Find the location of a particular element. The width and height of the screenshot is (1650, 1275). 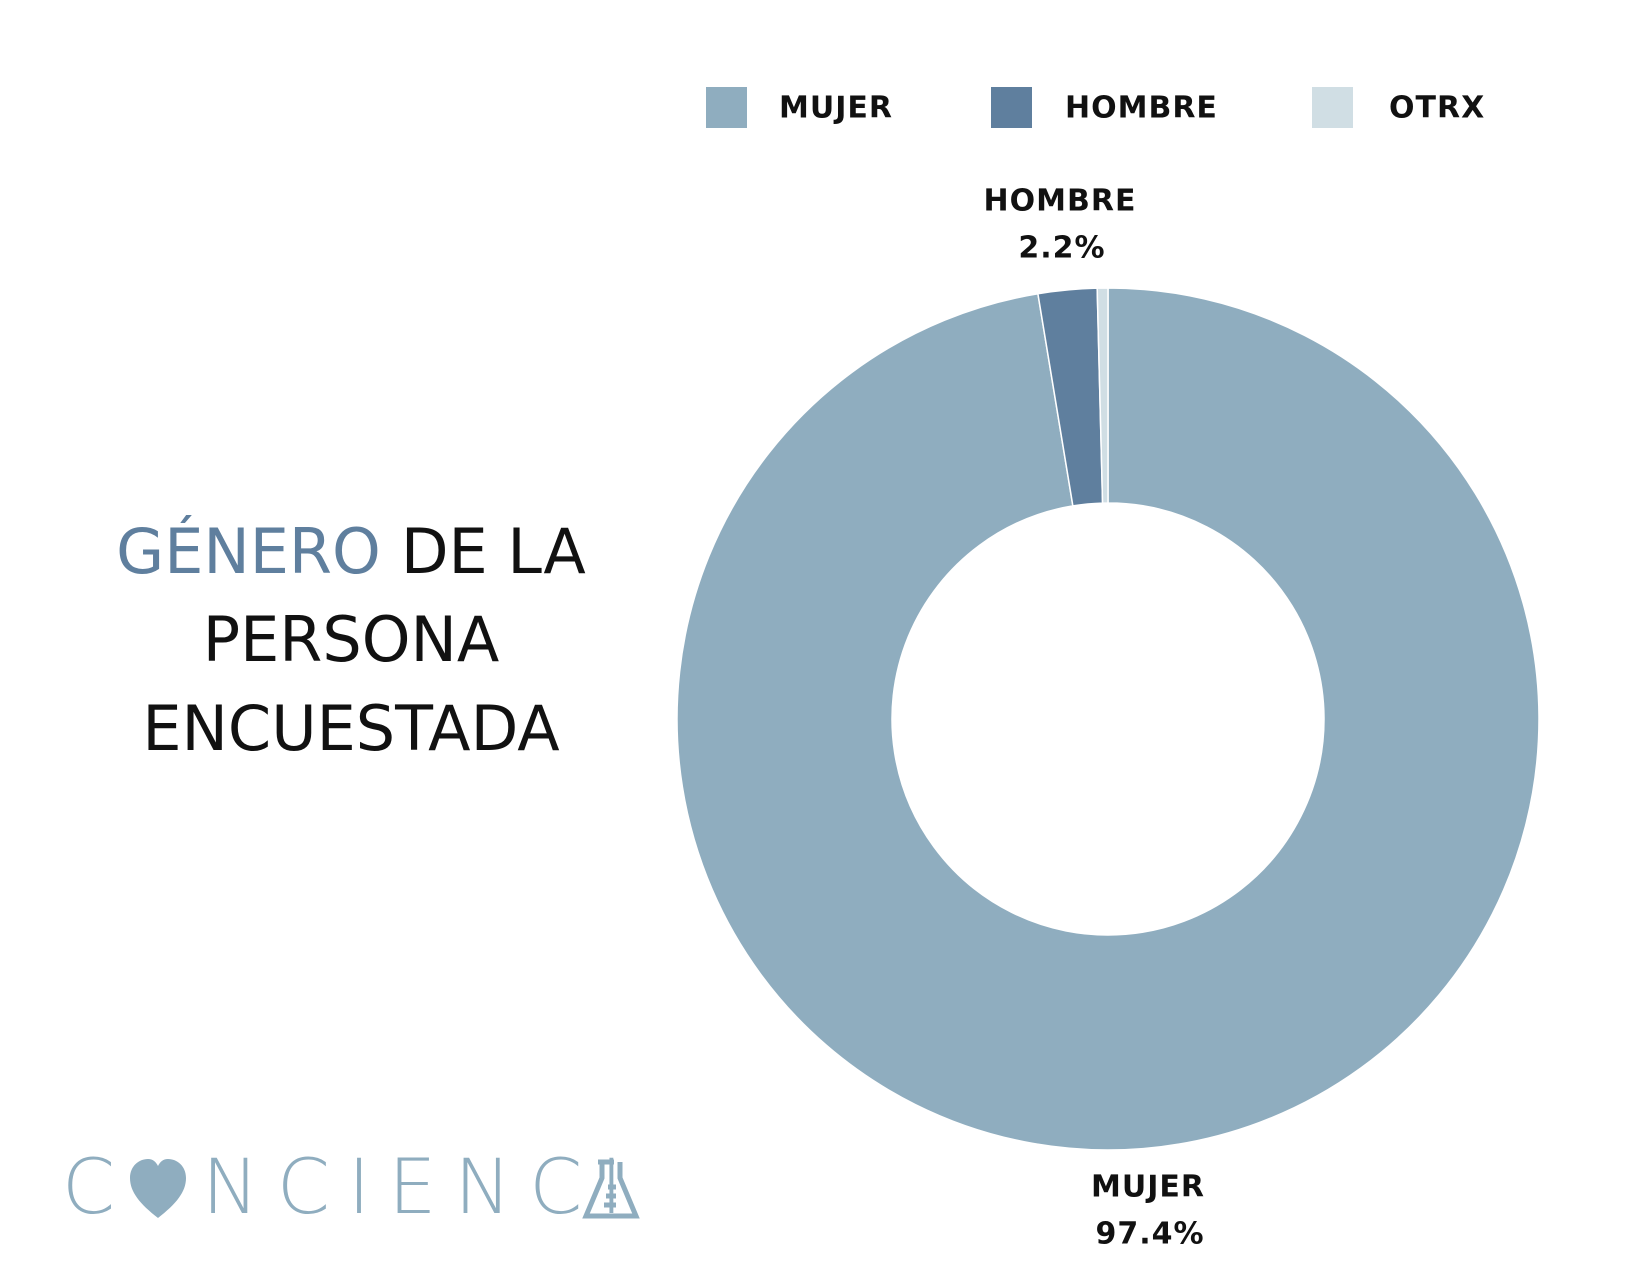

logo: C NCIENCI is located at coordinates (351, 1186).